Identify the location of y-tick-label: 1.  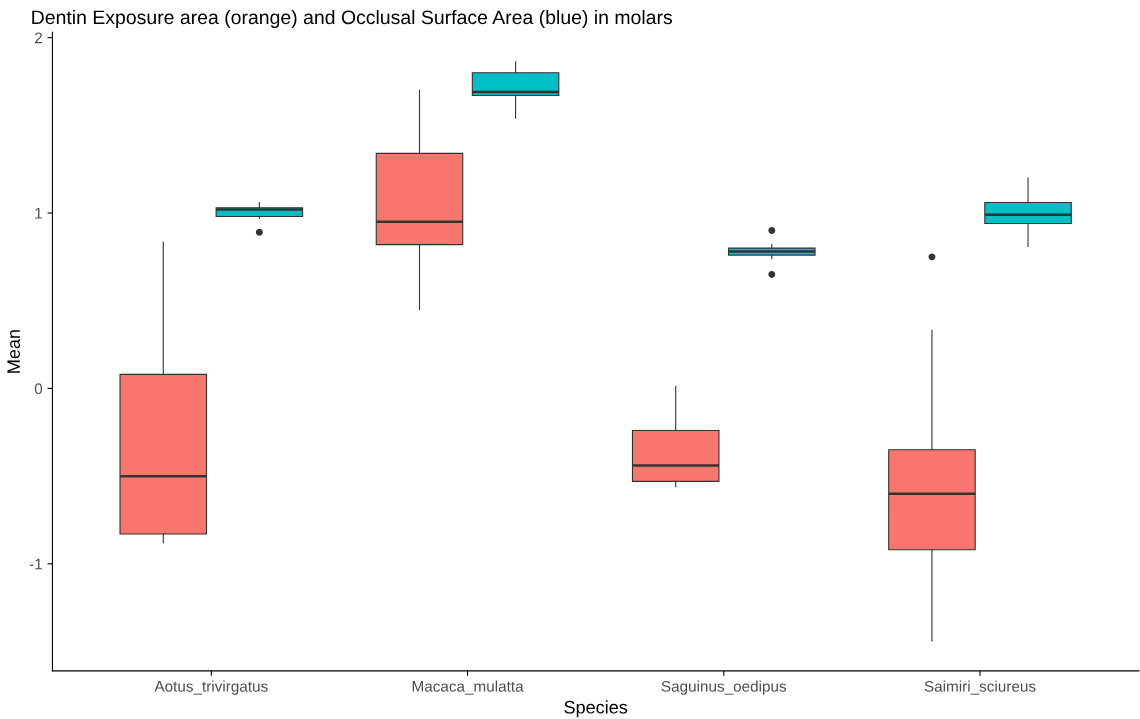
(38, 213).